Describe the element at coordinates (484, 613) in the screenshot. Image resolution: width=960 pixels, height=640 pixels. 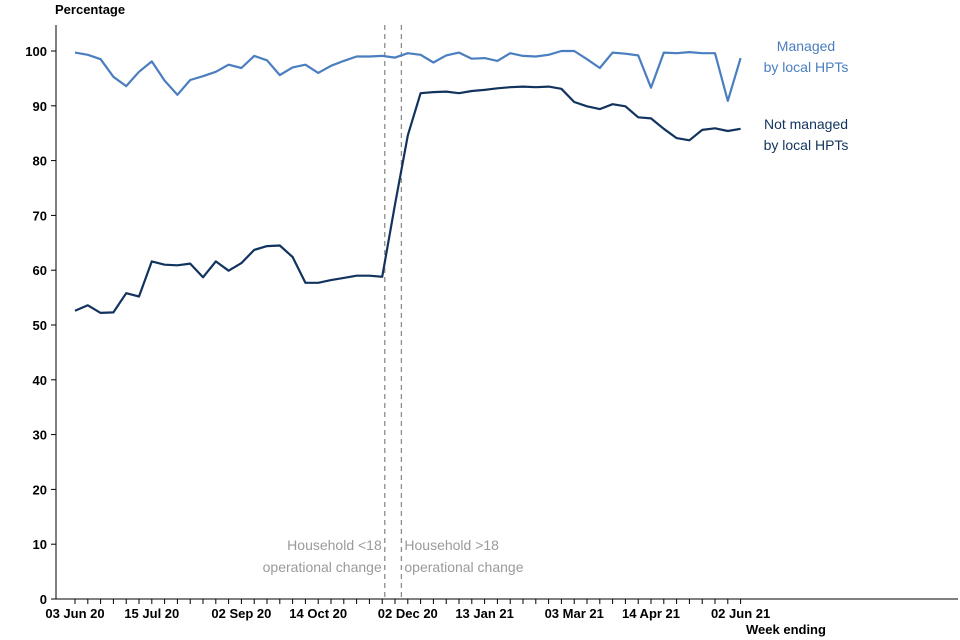
I see `x-tick-label: 13 Jan 21` at that location.